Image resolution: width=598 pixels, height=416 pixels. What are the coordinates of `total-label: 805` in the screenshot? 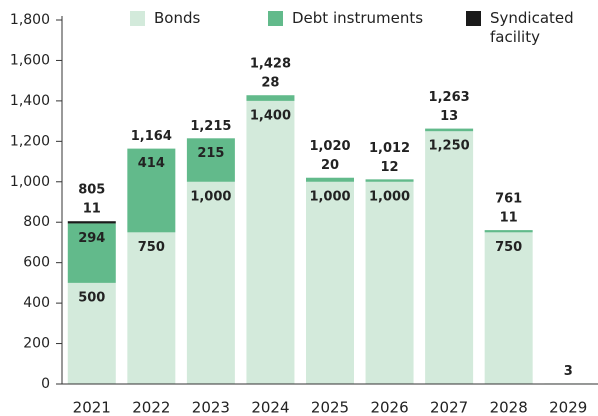 It's located at (91, 190).